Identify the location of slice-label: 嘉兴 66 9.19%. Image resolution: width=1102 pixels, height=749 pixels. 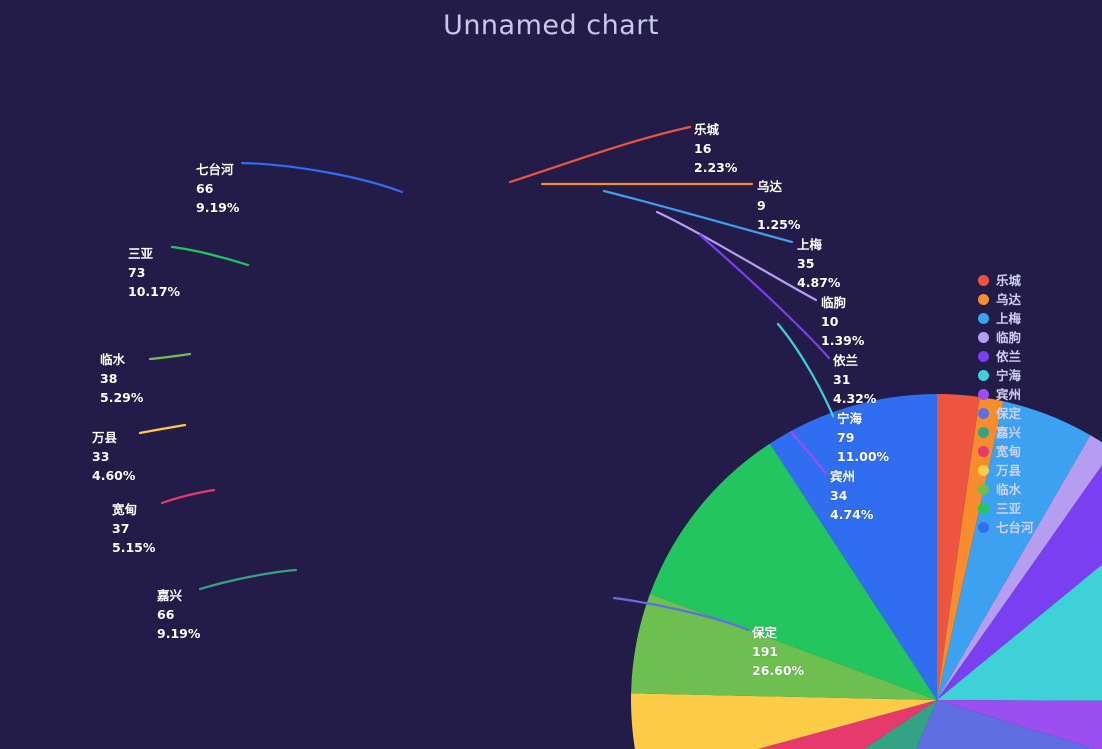
(178, 614).